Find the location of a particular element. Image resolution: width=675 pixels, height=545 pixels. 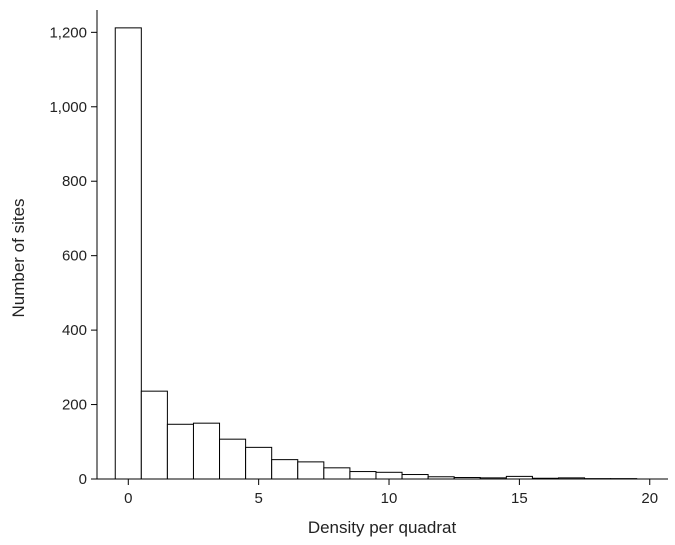

x-tick-label: 0 is located at coordinates (128, 498).